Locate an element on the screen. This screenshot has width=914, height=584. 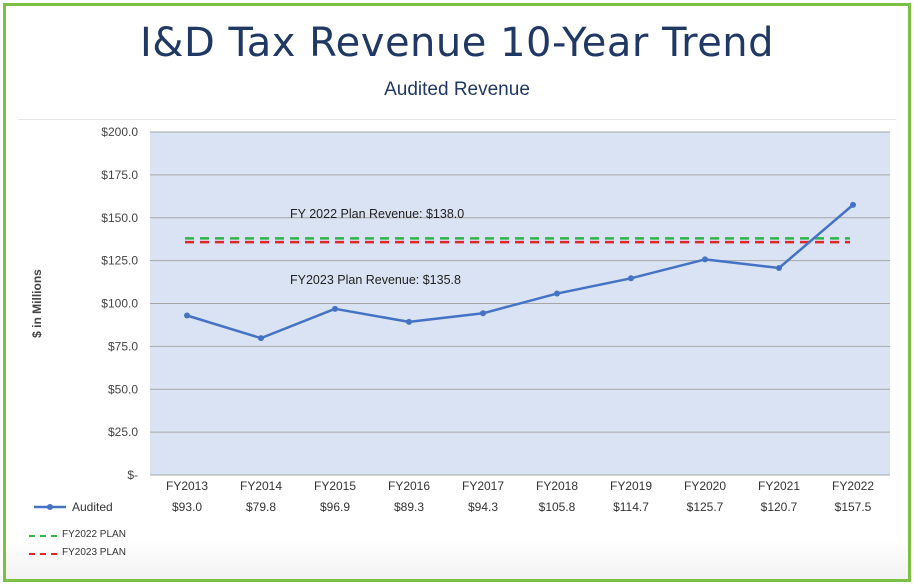
footer-shade is located at coordinates (457, 560).